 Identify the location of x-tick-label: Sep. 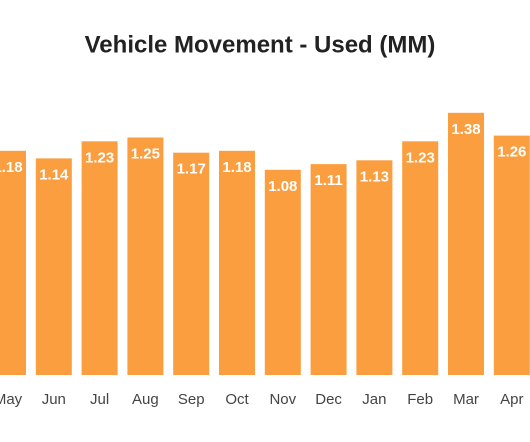
(191, 399).